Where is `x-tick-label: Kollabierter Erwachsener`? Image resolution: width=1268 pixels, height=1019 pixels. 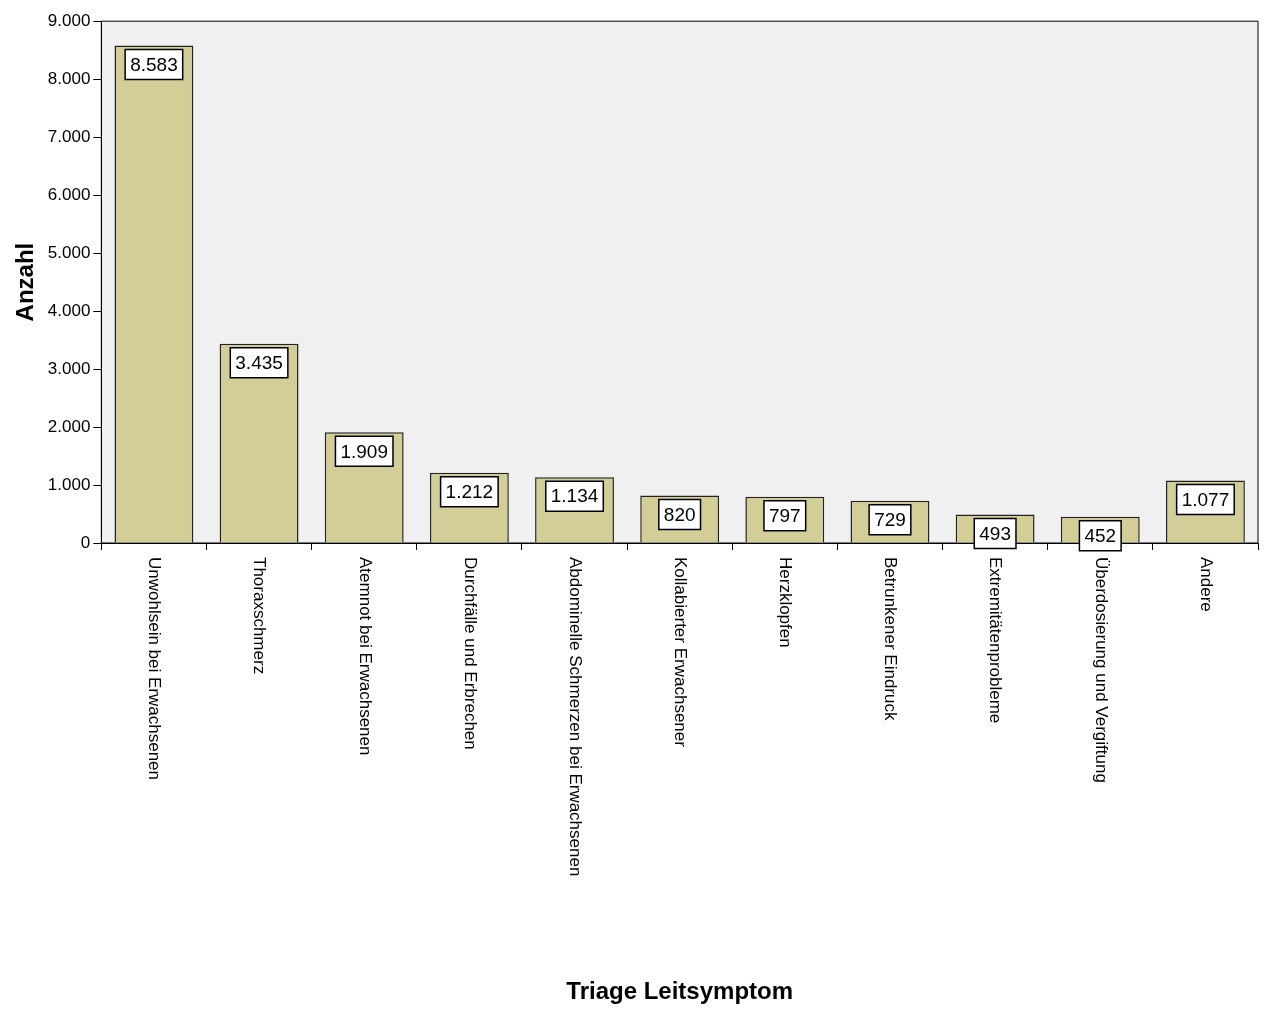 x-tick-label: Kollabierter Erwachsener is located at coordinates (680, 652).